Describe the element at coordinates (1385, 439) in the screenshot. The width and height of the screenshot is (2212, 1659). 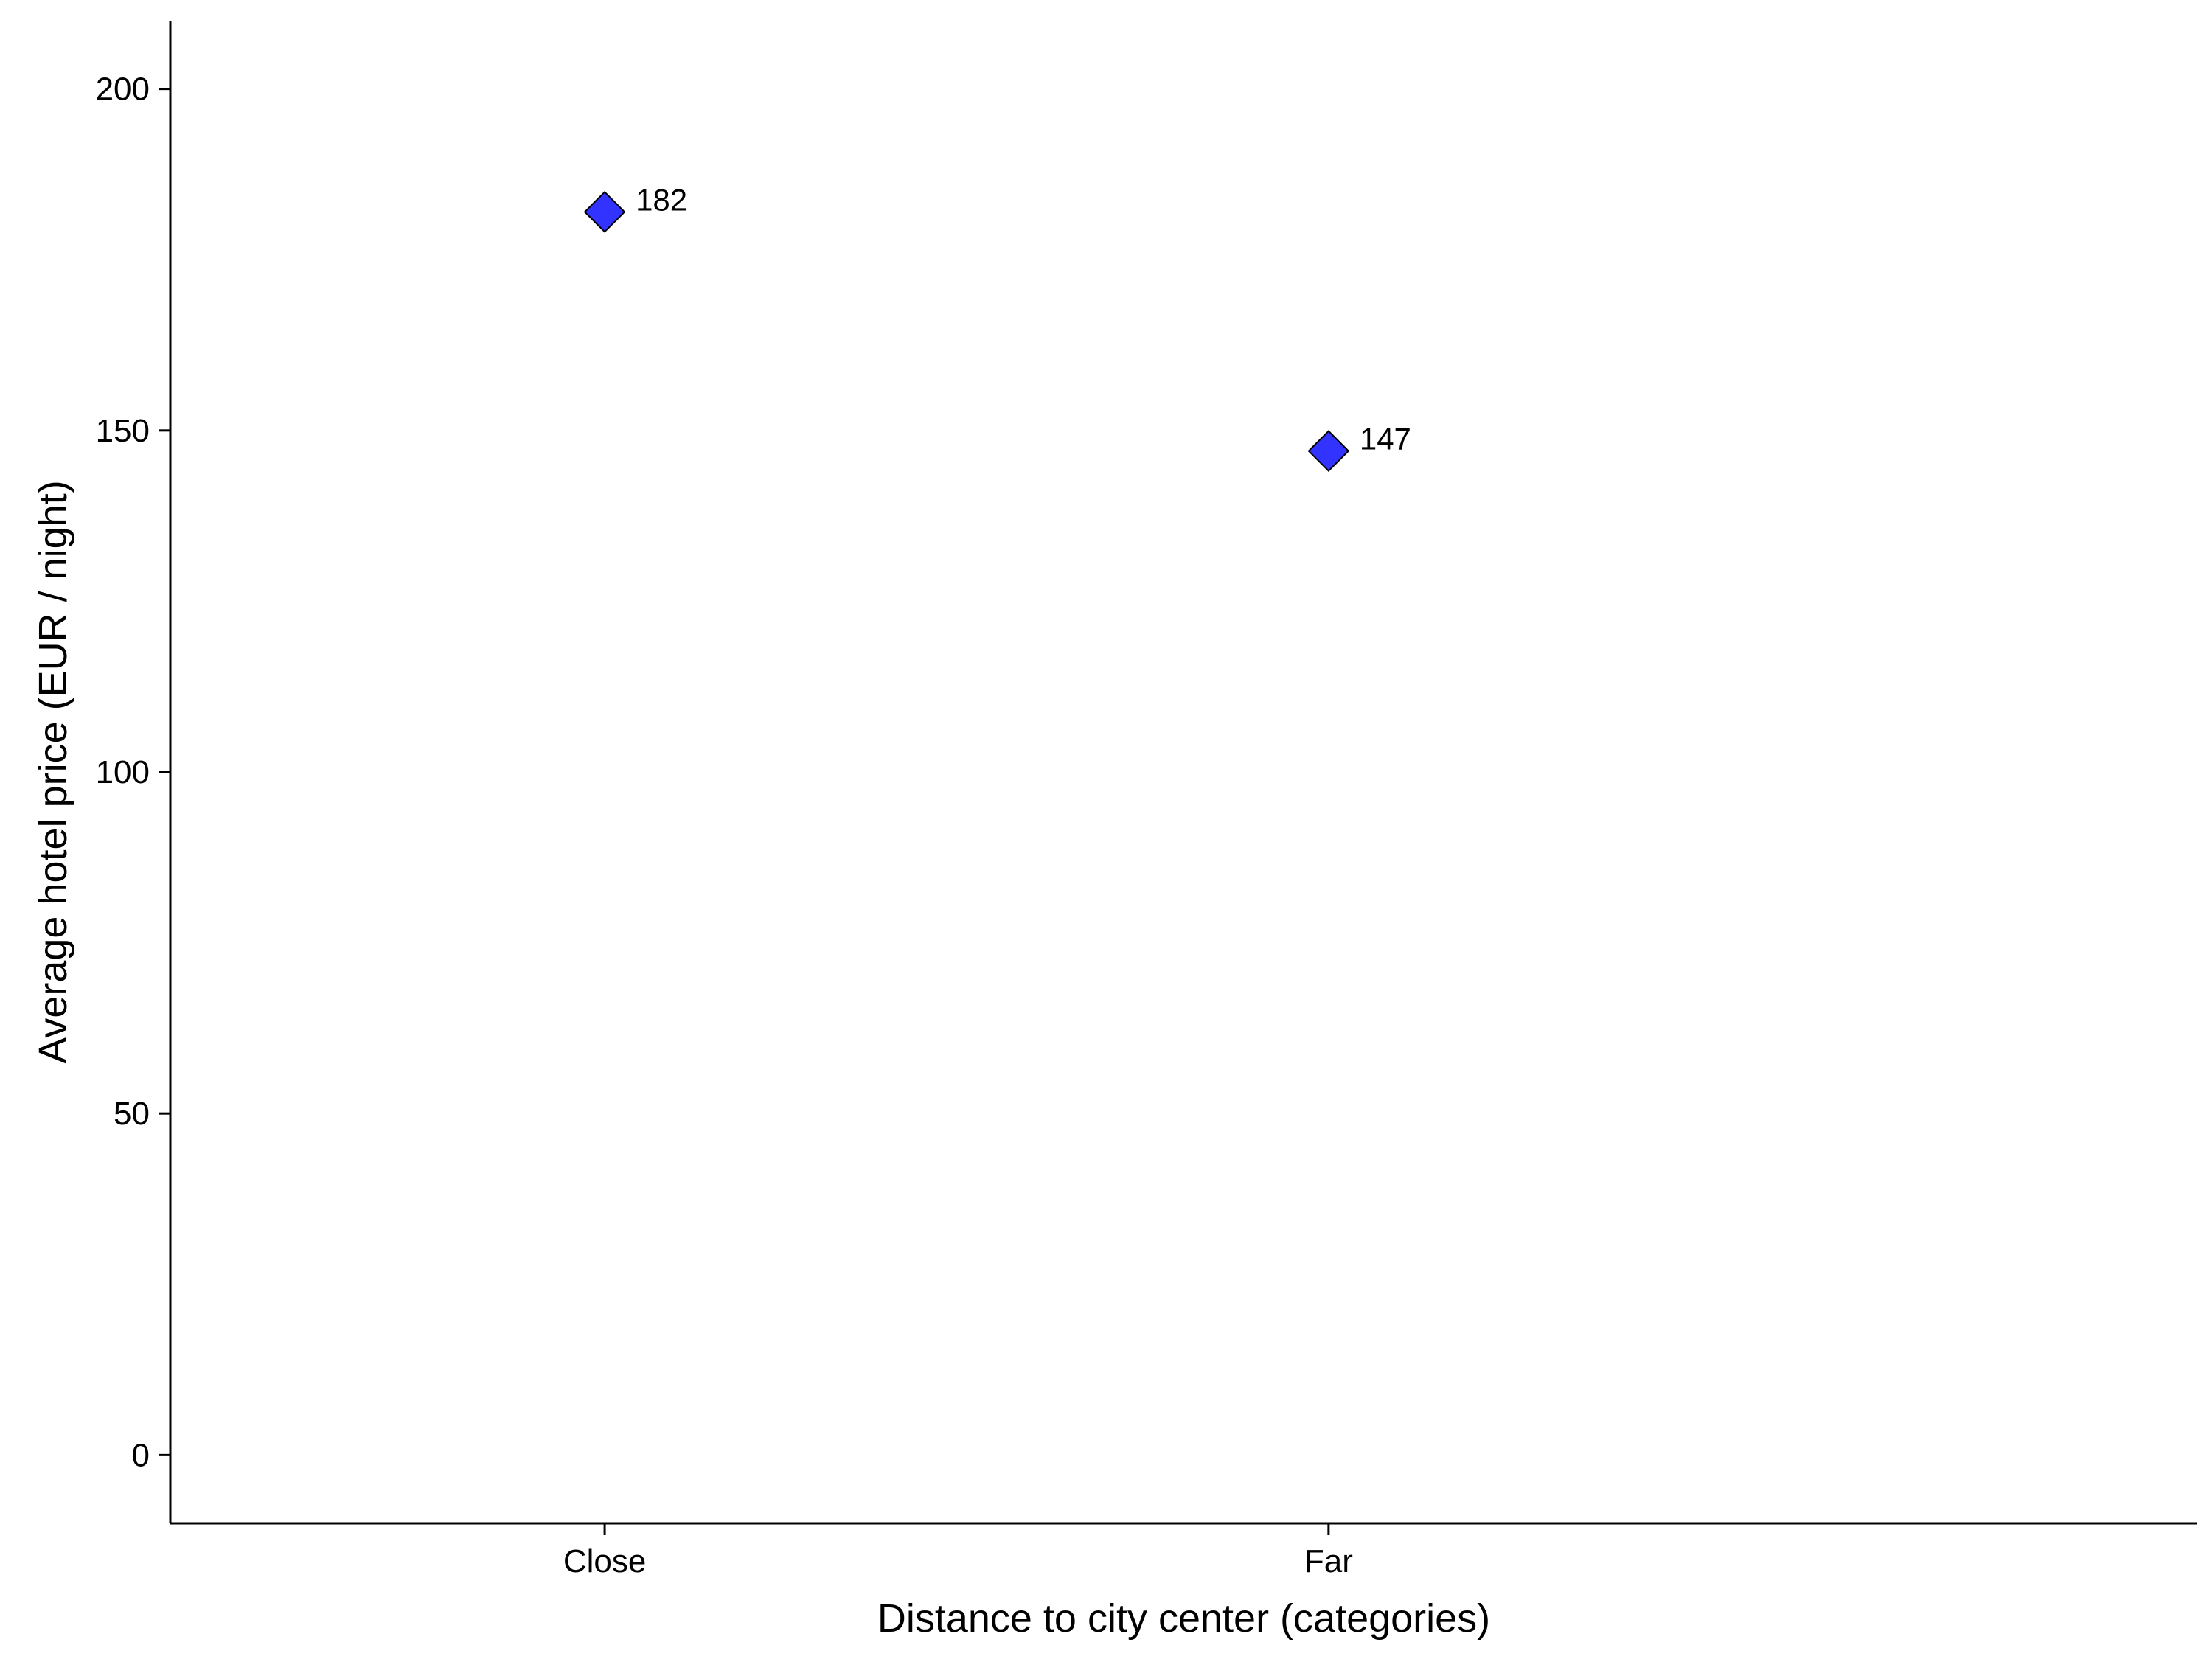
I see `data-label: 147` at that location.